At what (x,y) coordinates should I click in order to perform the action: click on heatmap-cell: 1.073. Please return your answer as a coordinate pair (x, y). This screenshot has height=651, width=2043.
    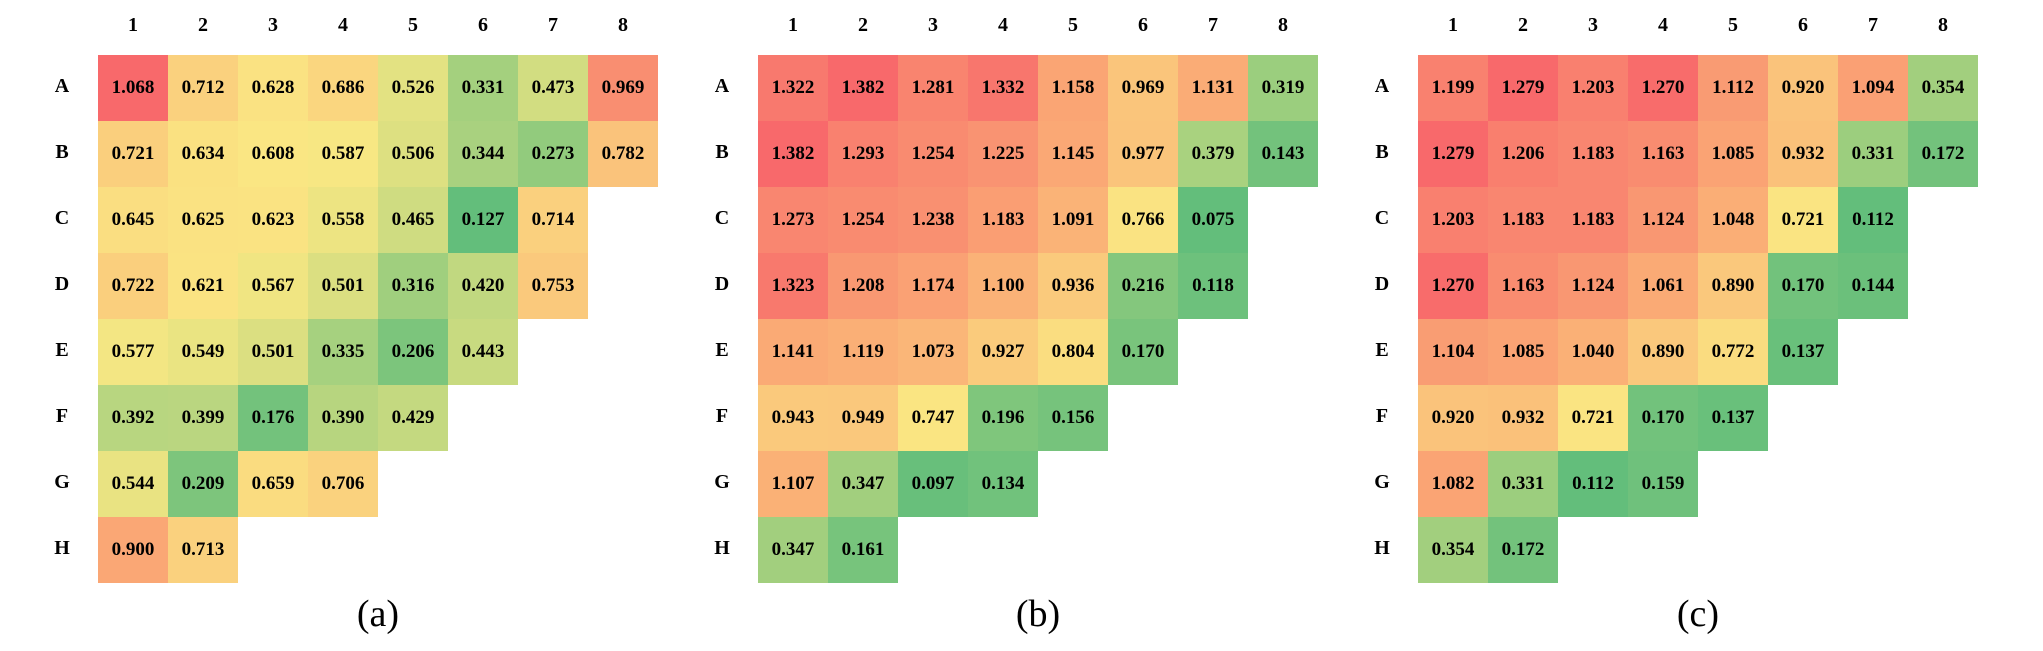
    Looking at the image, I should click on (933, 352).